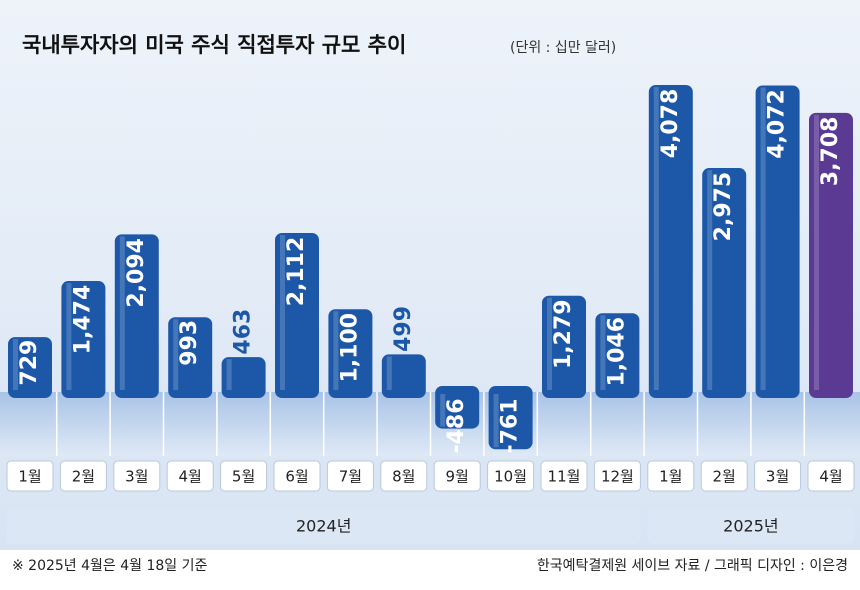 The width and height of the screenshot is (860, 590). What do you see at coordinates (692, 566) in the screenshot?
I see `source: 한국예탁결제원 세이브 자료 / 그래픽 디자인 : 이은경` at bounding box center [692, 566].